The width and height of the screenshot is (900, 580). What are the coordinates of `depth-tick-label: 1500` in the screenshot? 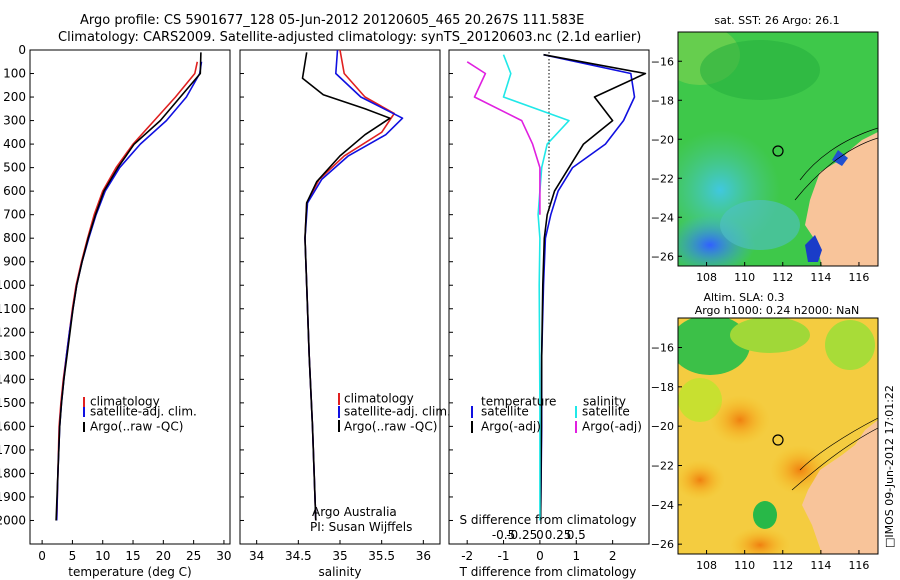 It's located at (13, 403).